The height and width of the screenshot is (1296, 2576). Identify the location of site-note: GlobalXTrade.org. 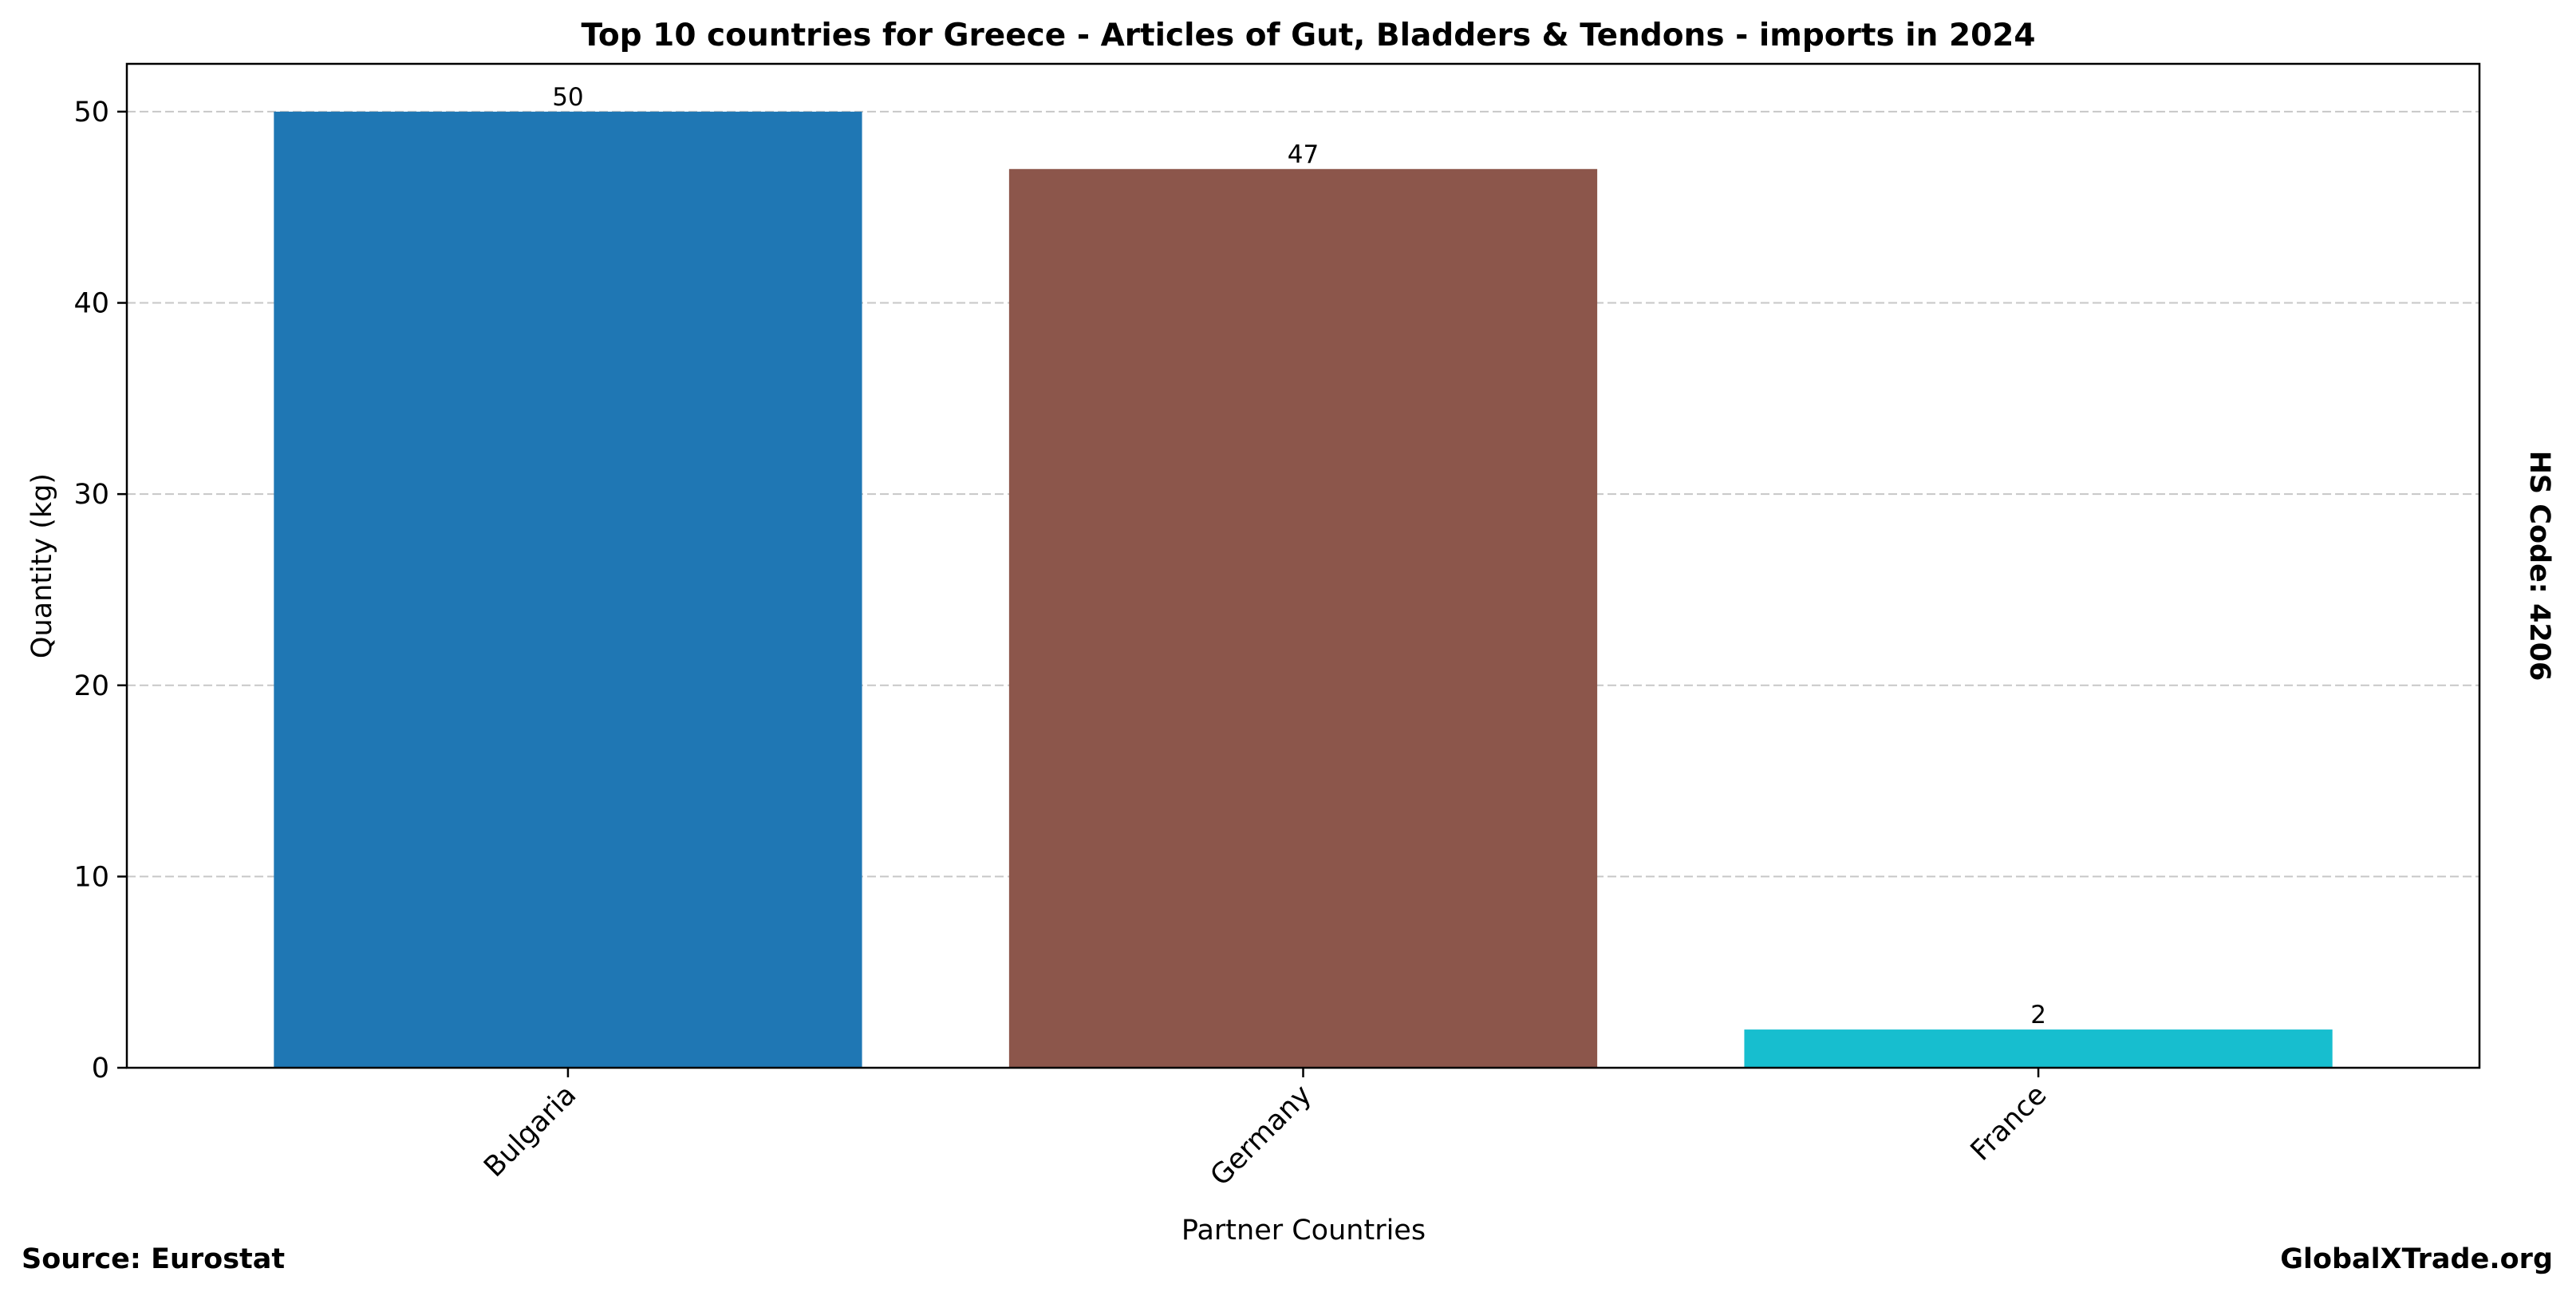
(2417, 1259).